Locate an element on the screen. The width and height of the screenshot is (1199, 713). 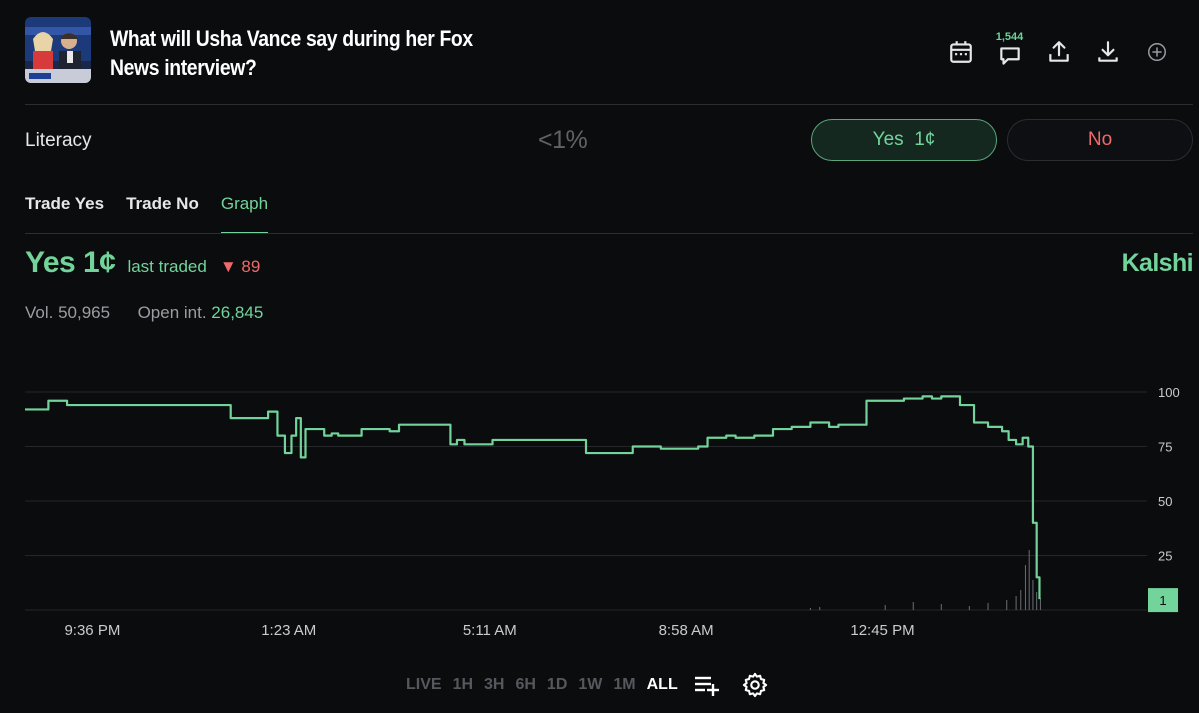
last-traded-label: last traded is located at coordinates (167, 266).